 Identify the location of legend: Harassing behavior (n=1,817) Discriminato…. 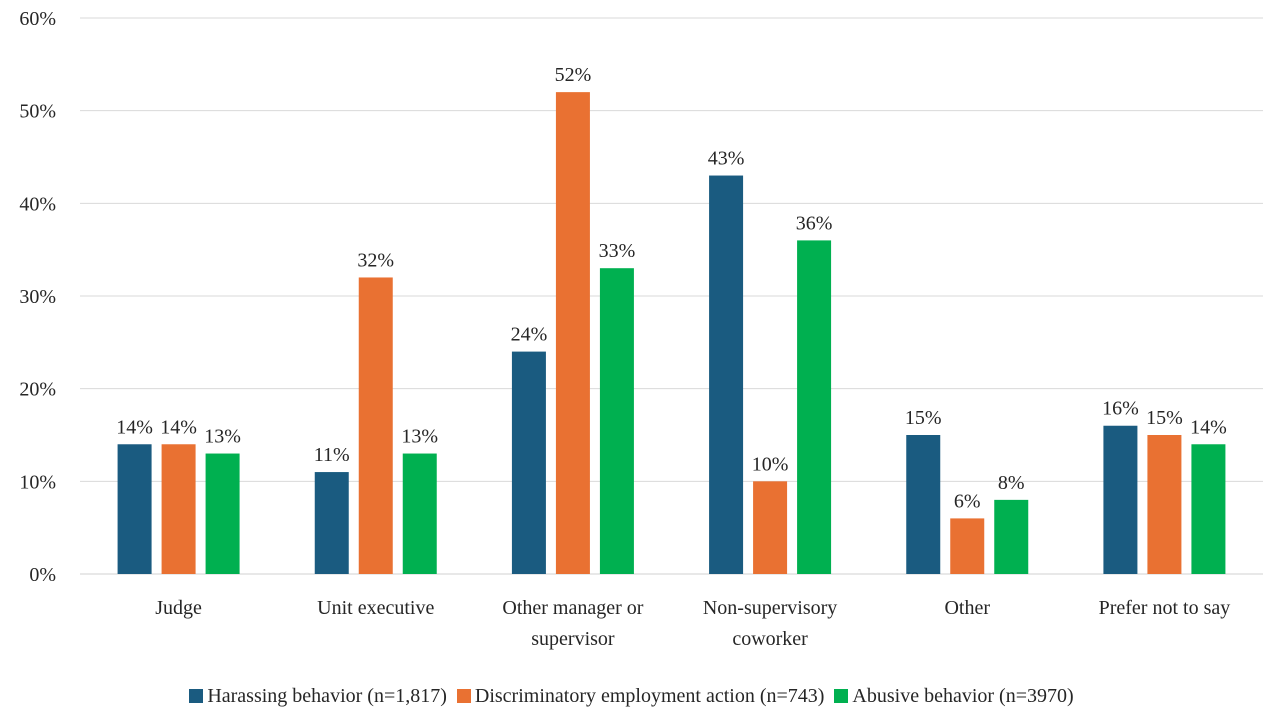
(631, 696).